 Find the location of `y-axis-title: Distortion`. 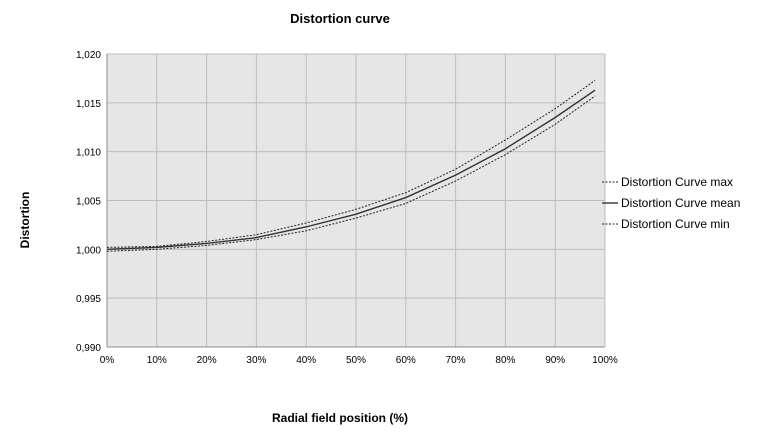

y-axis-title: Distortion is located at coordinates (25, 220).